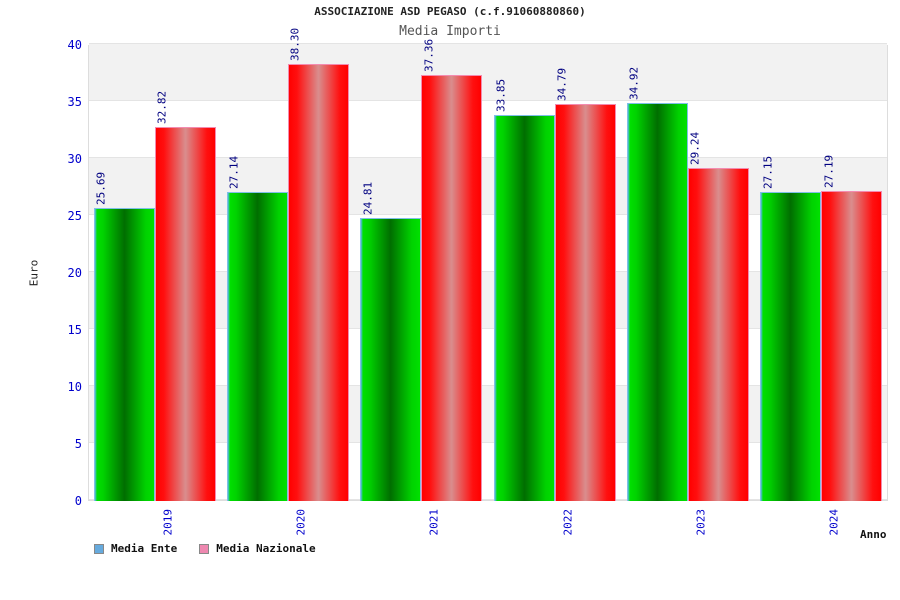 Image resolution: width=900 pixels, height=600 pixels. What do you see at coordinates (657, 284) in the screenshot?
I see `bar-media-ente: 34.92` at bounding box center [657, 284].